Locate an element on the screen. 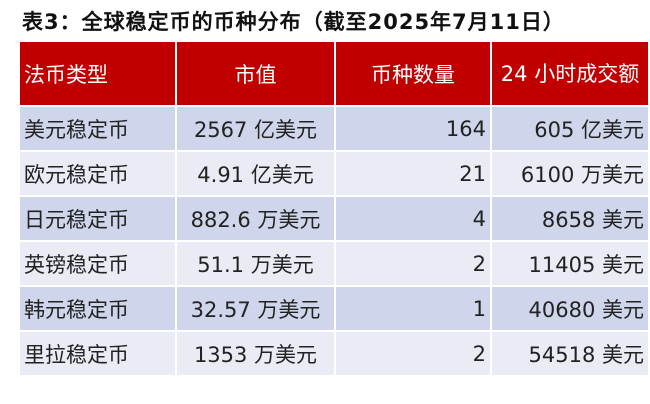 This screenshot has width=650, height=404. table-cell: 54518 美元 is located at coordinates (570, 353).